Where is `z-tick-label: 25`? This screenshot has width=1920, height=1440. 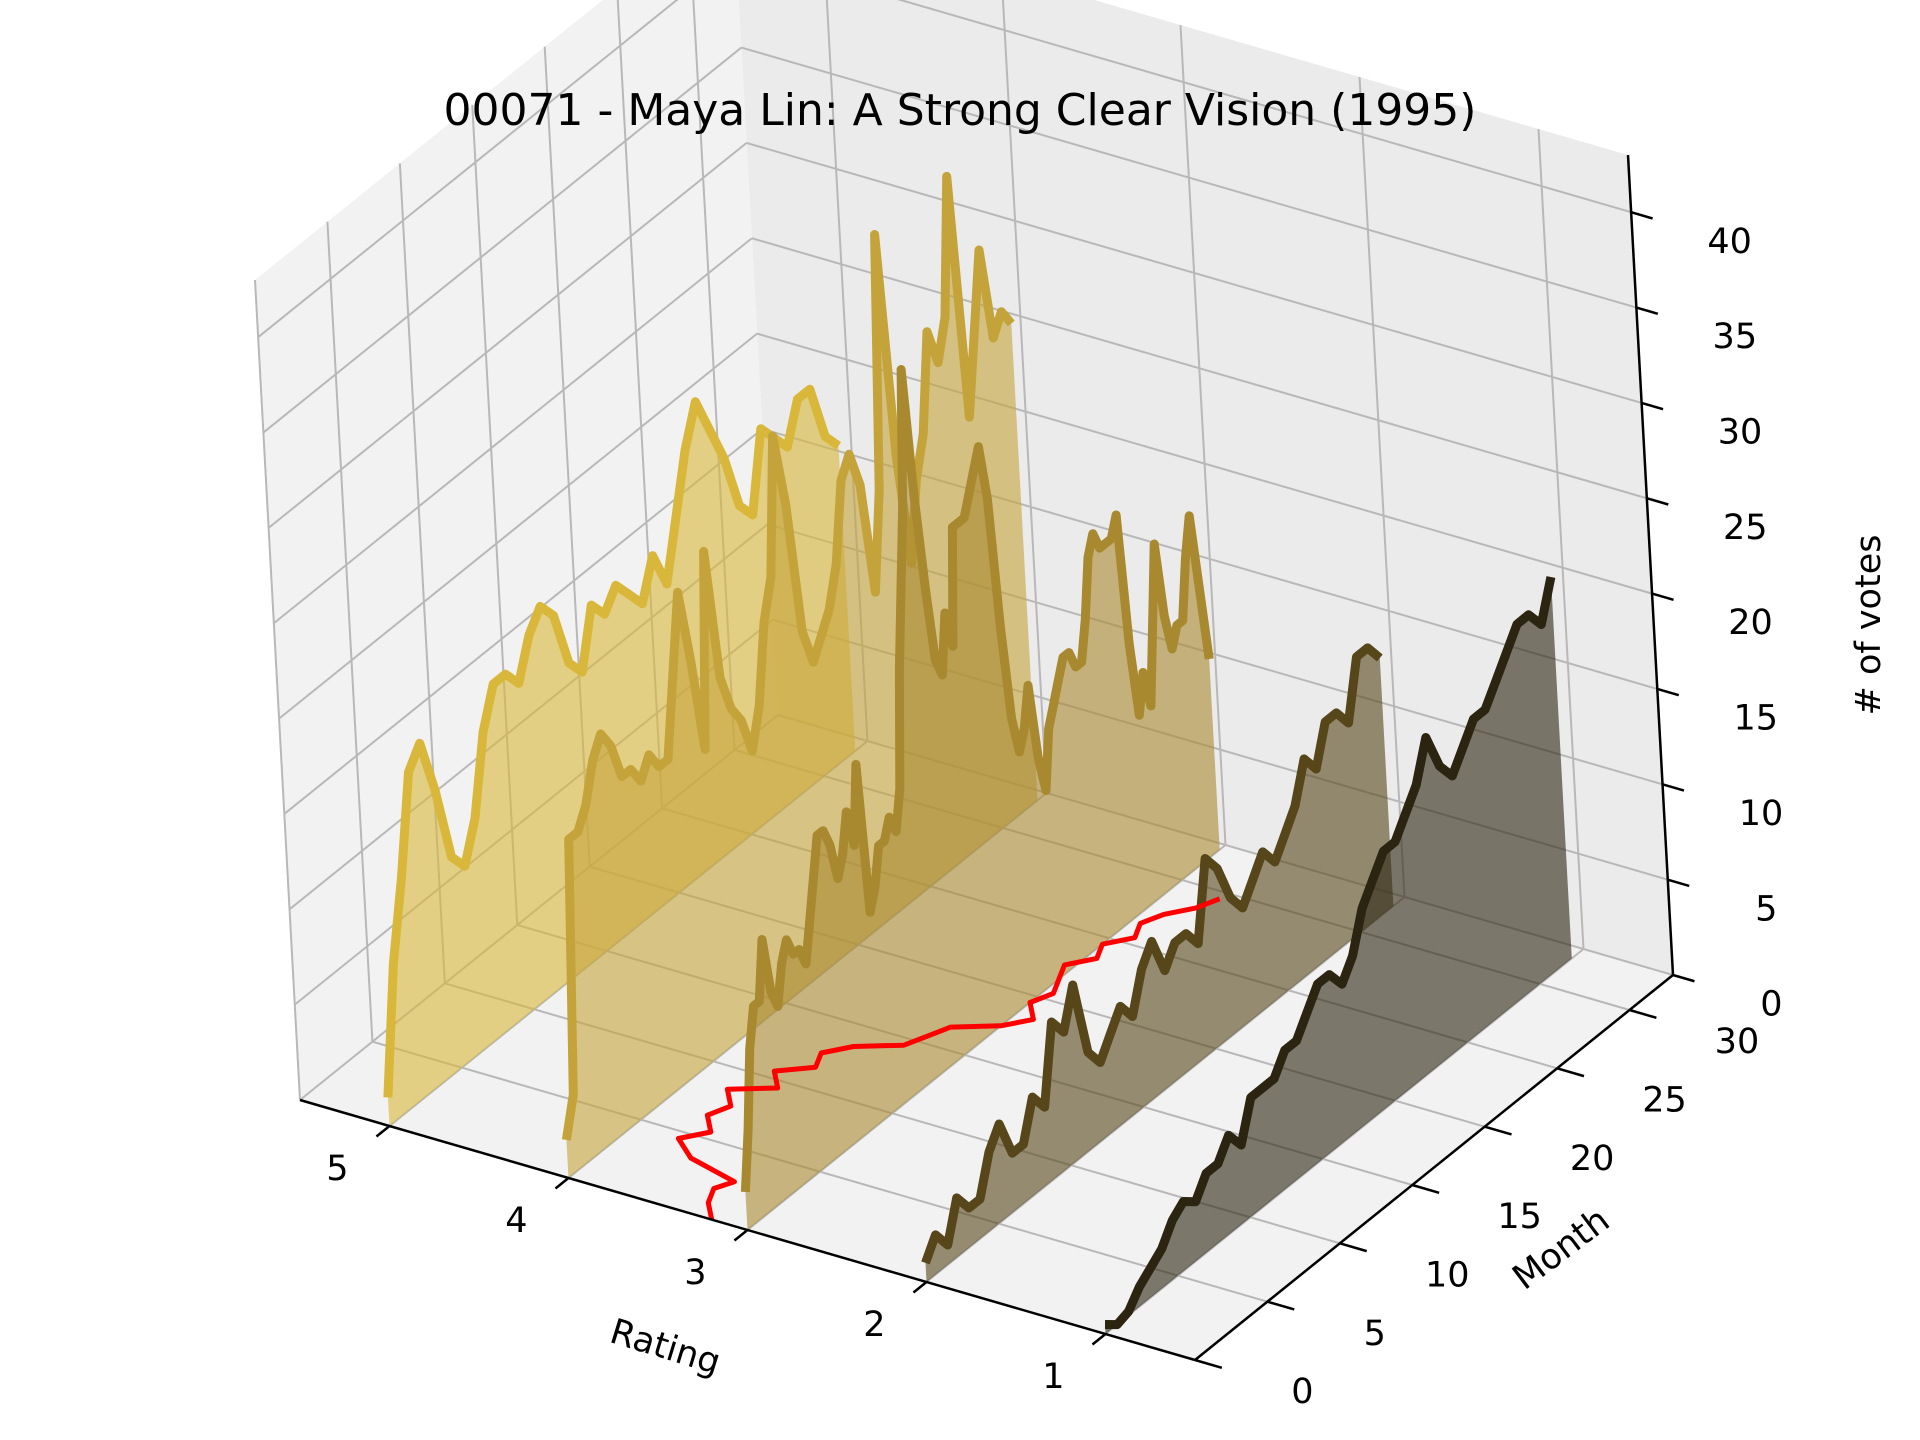 z-tick-label: 25 is located at coordinates (1745, 528).